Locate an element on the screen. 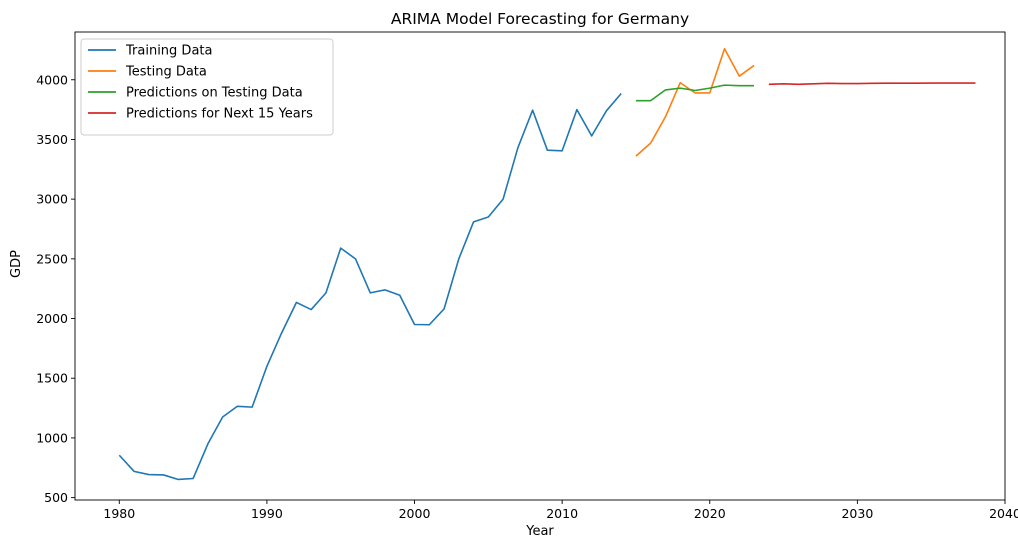 The width and height of the screenshot is (1018, 547). y-axis: 500 1000 1500 2000 2500 3000 3500 4000 is located at coordinates (55, 288).